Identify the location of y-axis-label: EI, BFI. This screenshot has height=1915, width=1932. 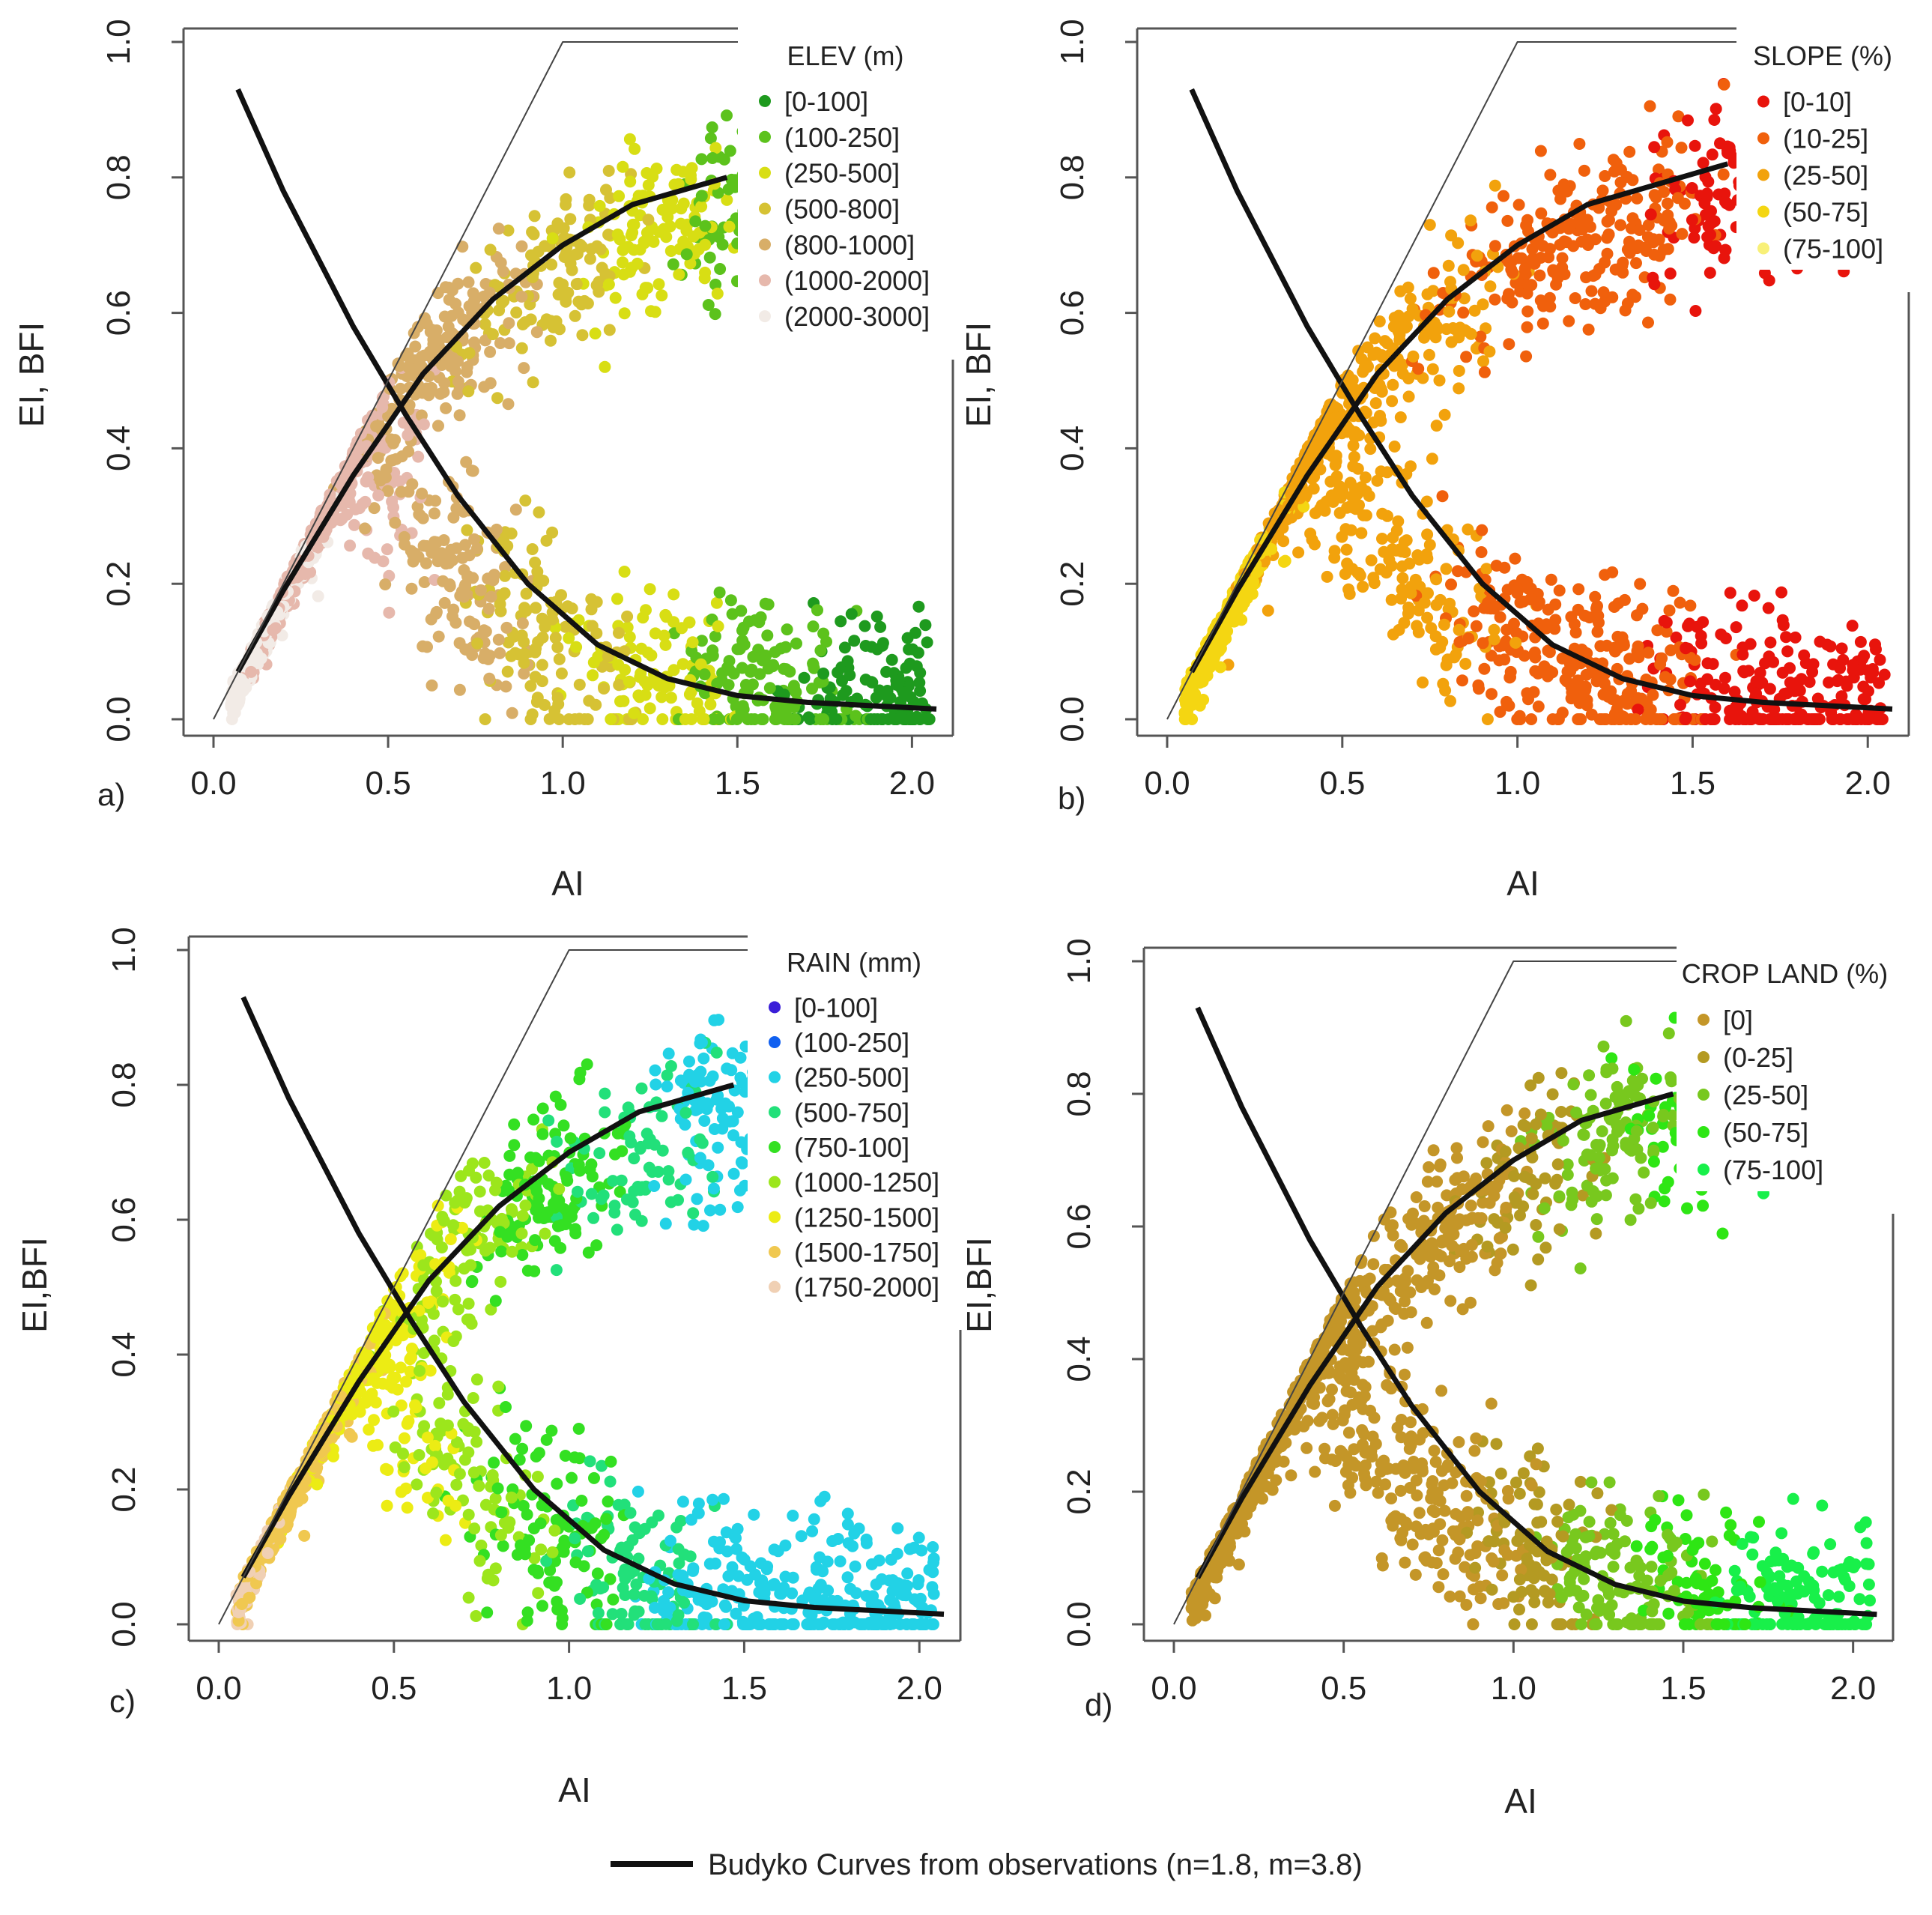
(978, 375).